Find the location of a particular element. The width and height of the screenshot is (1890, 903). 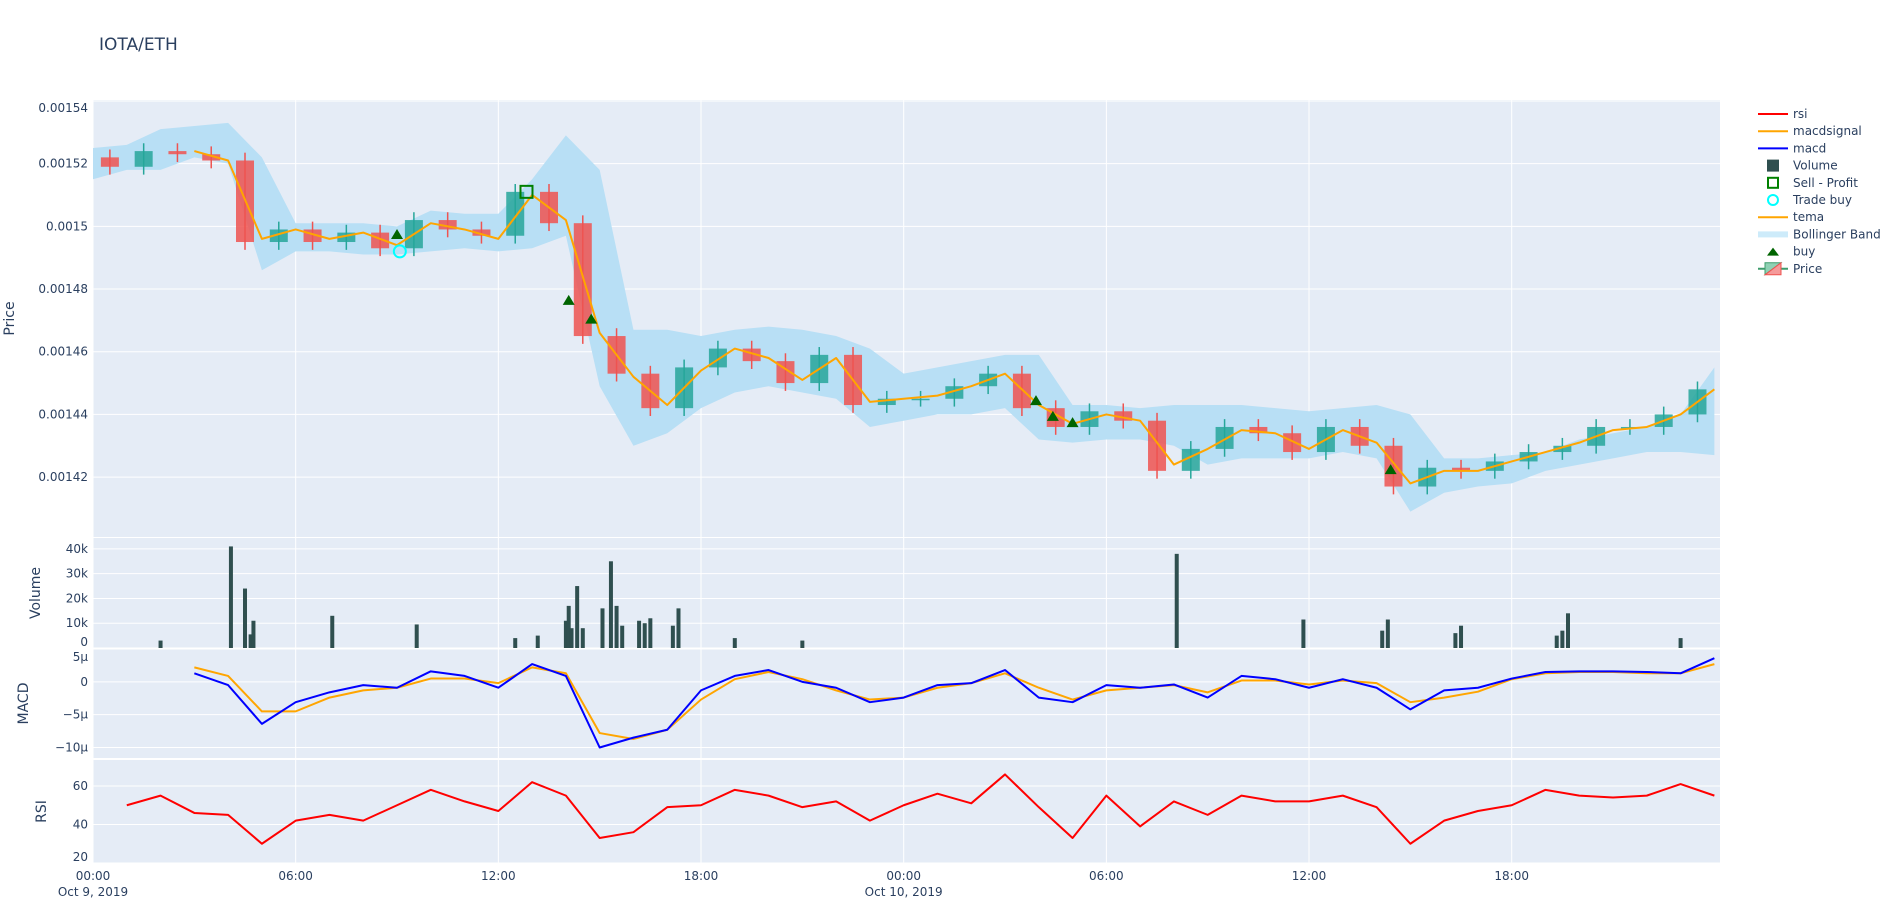

legend-item-buy: buy is located at coordinates (1791, 252).